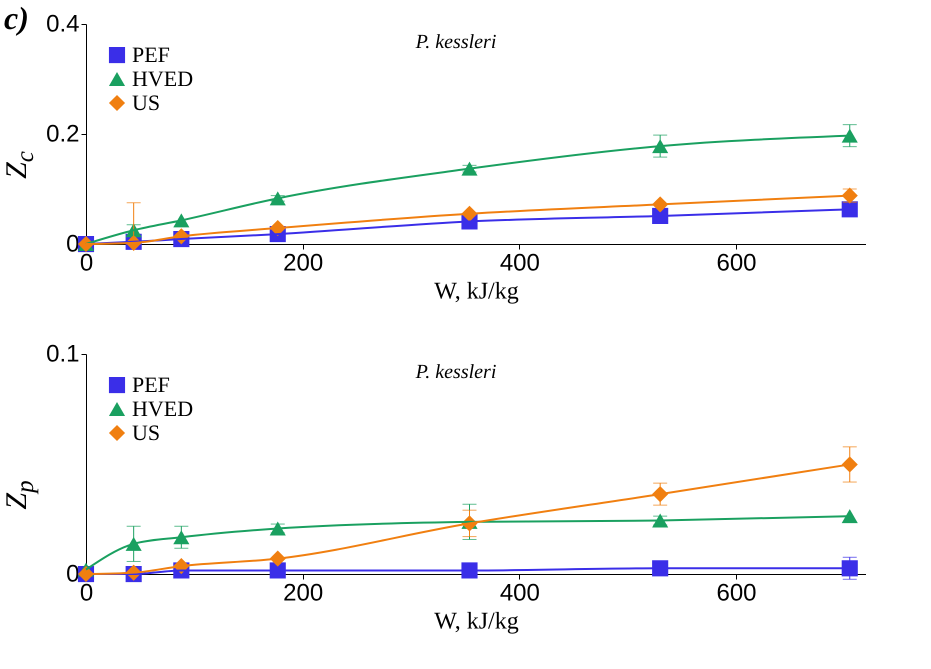  What do you see at coordinates (63, 133) in the screenshot?
I see `y-tick-label: 0.2` at bounding box center [63, 133].